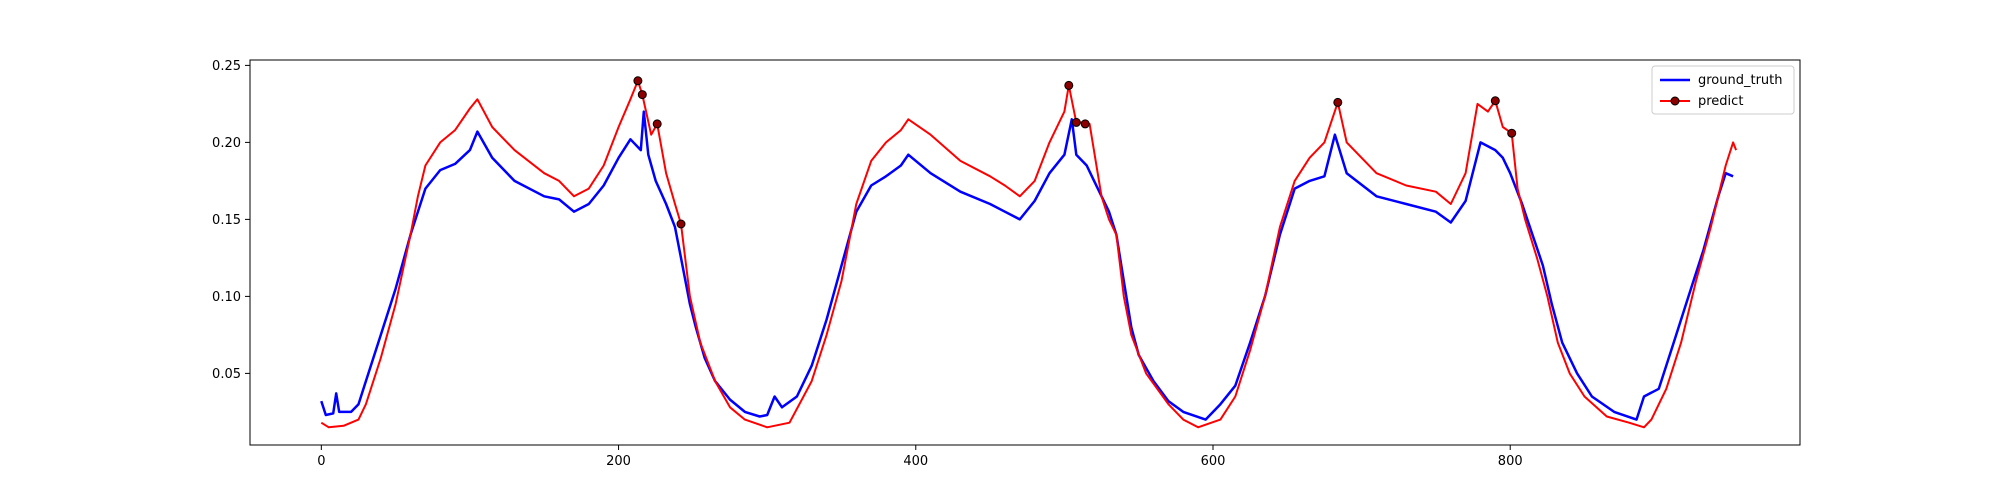 The image size is (2000, 500). I want to click on legend: ground_truth predict, so click(1723, 90).